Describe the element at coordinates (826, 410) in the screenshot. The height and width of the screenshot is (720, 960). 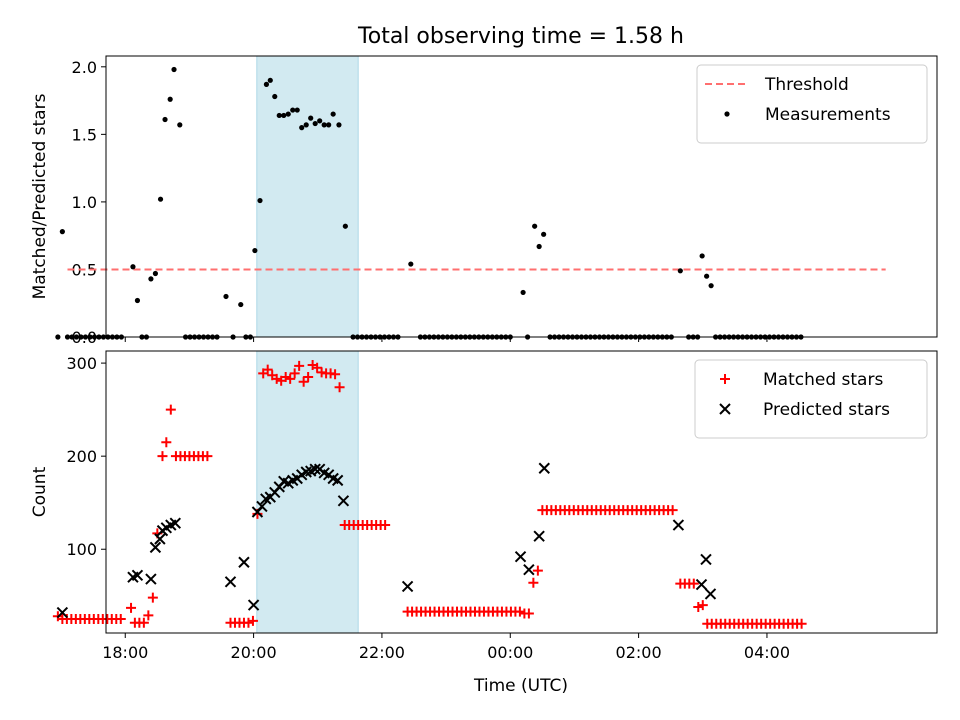
I see `legend-label: Predicted stars` at that location.